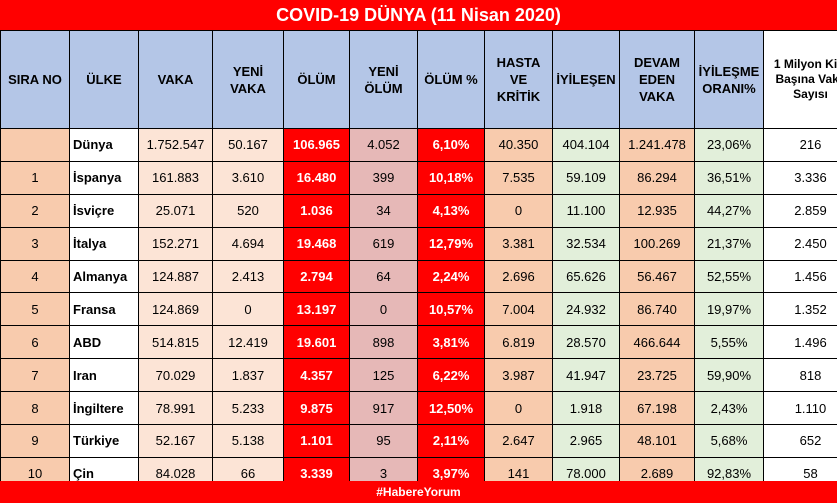 This screenshot has width=837, height=503. What do you see at coordinates (316, 243) in the screenshot?
I see `olum-cell: 19.468` at bounding box center [316, 243].